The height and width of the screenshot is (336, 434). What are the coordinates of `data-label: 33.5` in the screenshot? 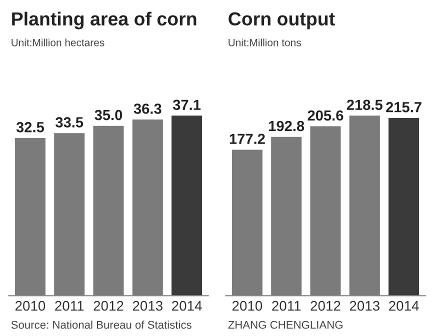 It's located at (70, 122).